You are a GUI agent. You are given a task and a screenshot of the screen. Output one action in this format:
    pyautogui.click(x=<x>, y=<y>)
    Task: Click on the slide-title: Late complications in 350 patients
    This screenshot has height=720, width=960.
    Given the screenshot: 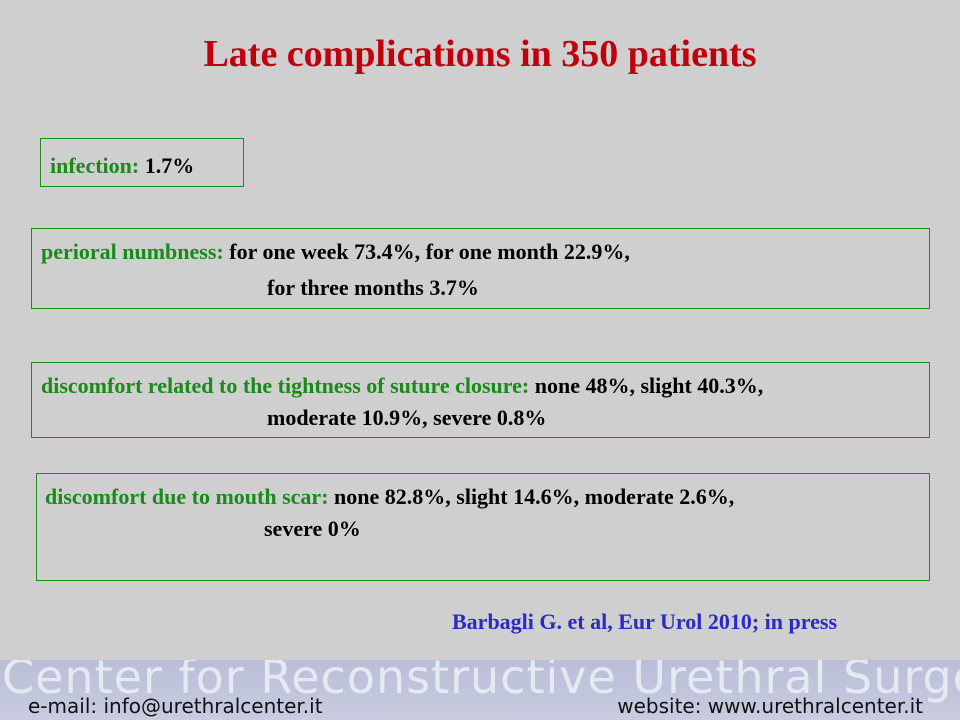 What is the action you would take?
    pyautogui.click(x=480, y=54)
    